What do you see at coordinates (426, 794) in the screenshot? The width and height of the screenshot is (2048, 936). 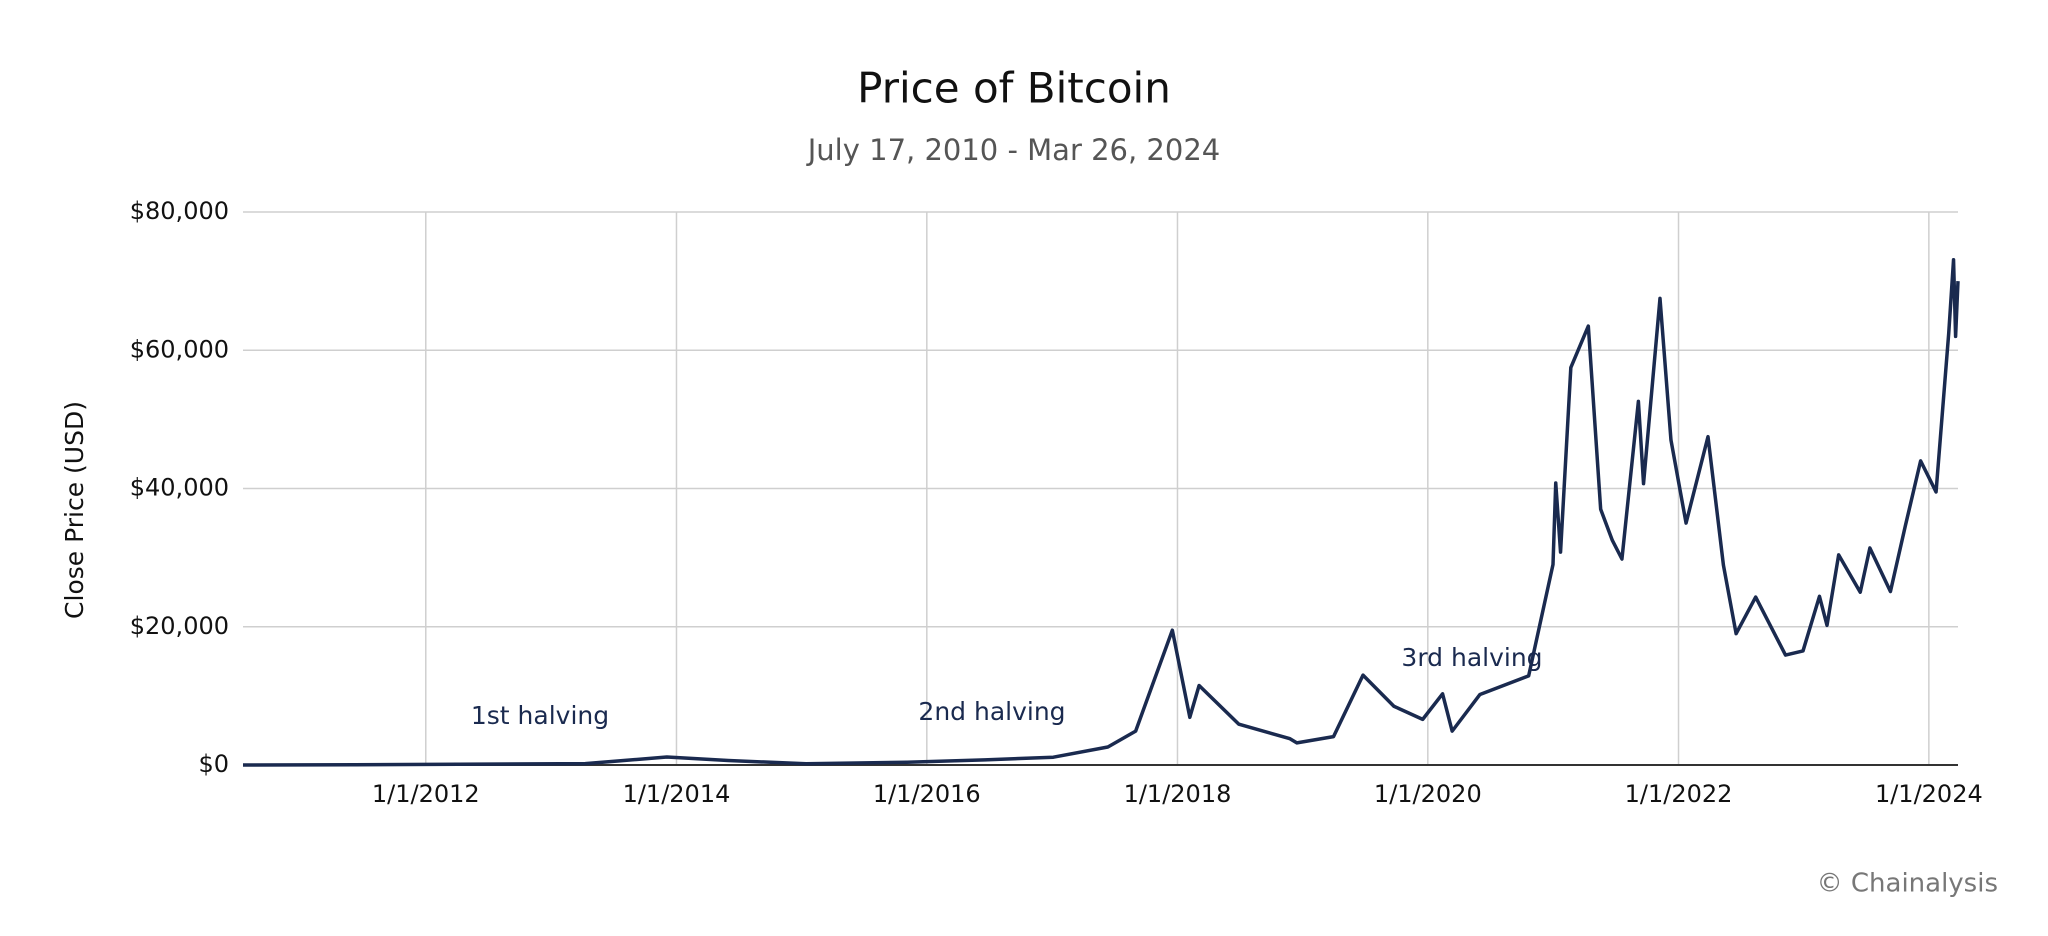 I see `x-tick-label: 1/1/2012` at bounding box center [426, 794].